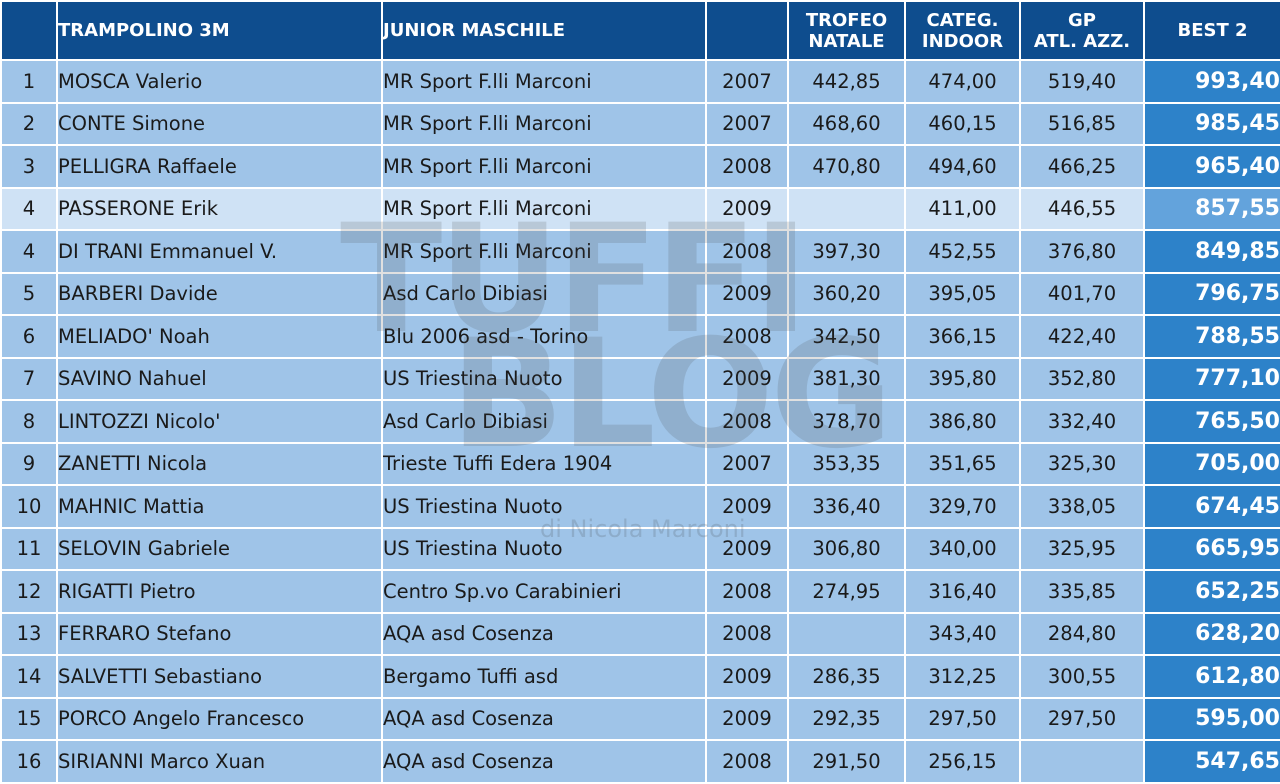 The height and width of the screenshot is (784, 1280). What do you see at coordinates (962, 20) in the screenshot?
I see `header-categ-line1: CATEG.` at bounding box center [962, 20].